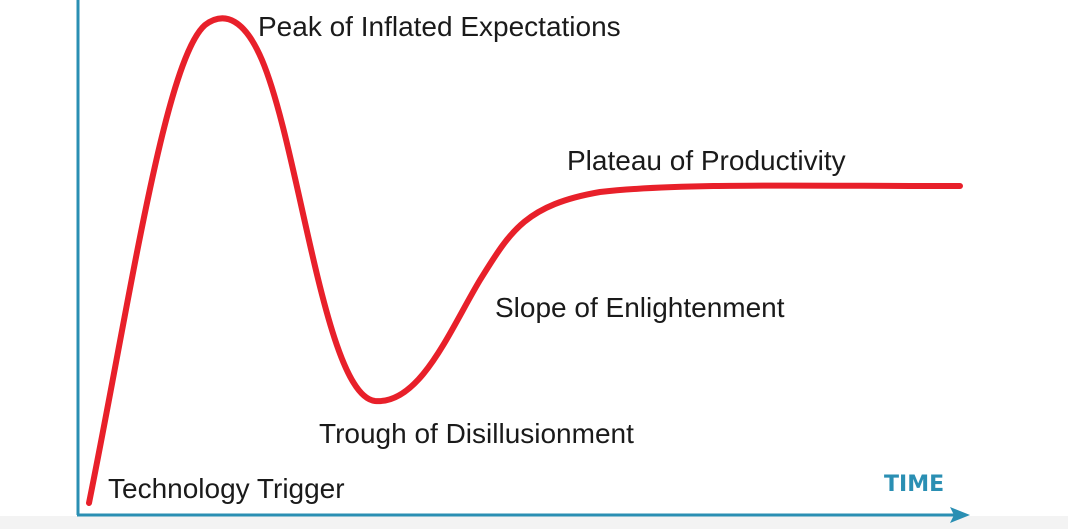 The width and height of the screenshot is (1068, 529). Describe the element at coordinates (914, 484) in the screenshot. I see `x-axis-label-time: TIME` at that location.